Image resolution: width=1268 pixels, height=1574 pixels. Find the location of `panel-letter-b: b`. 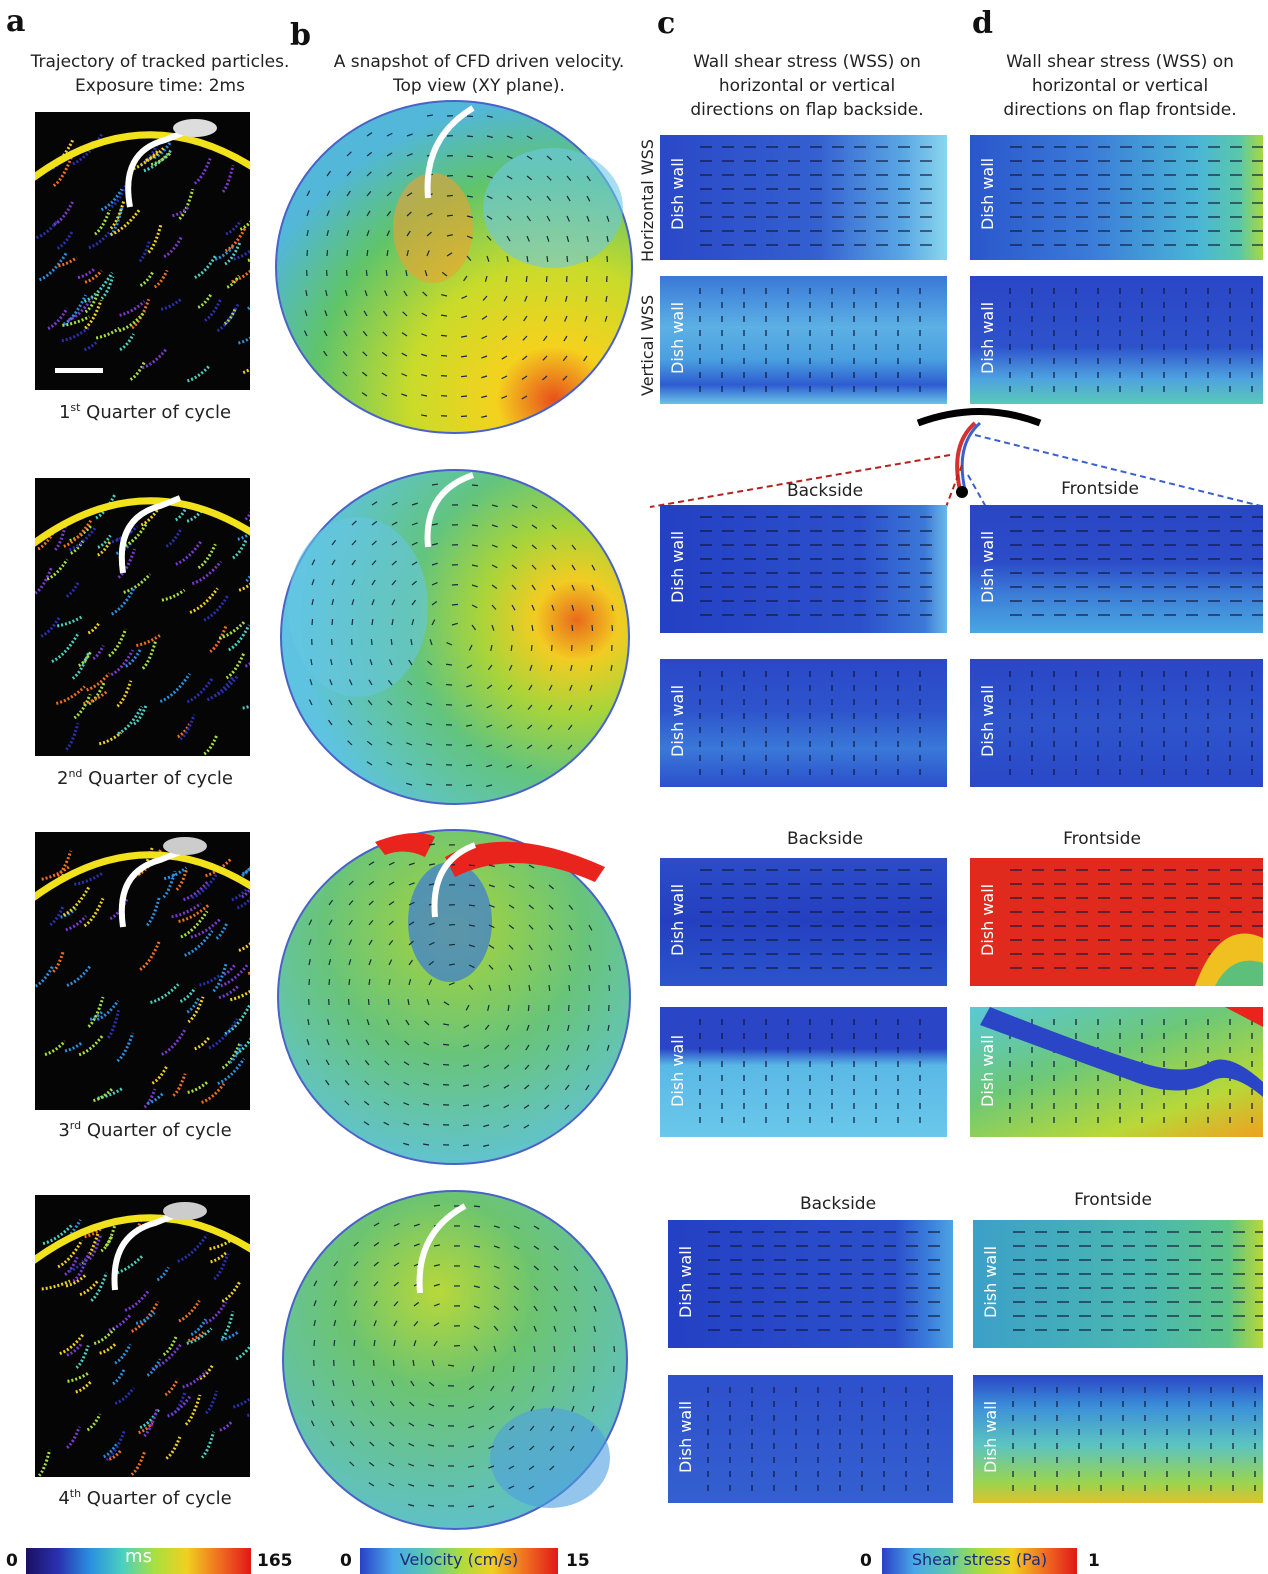

panel-letter-b: b is located at coordinates (300, 35).